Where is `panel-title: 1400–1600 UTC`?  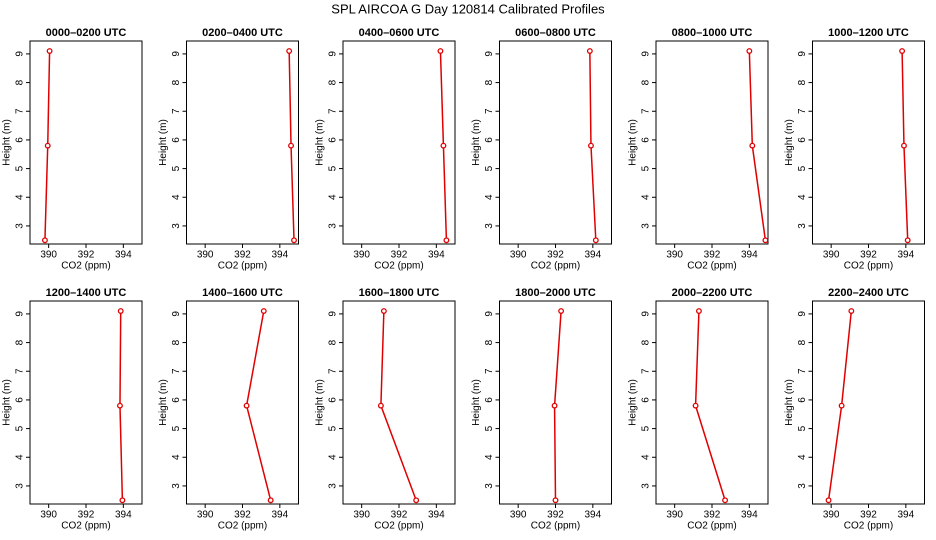
panel-title: 1400–1600 UTC is located at coordinates (242, 293).